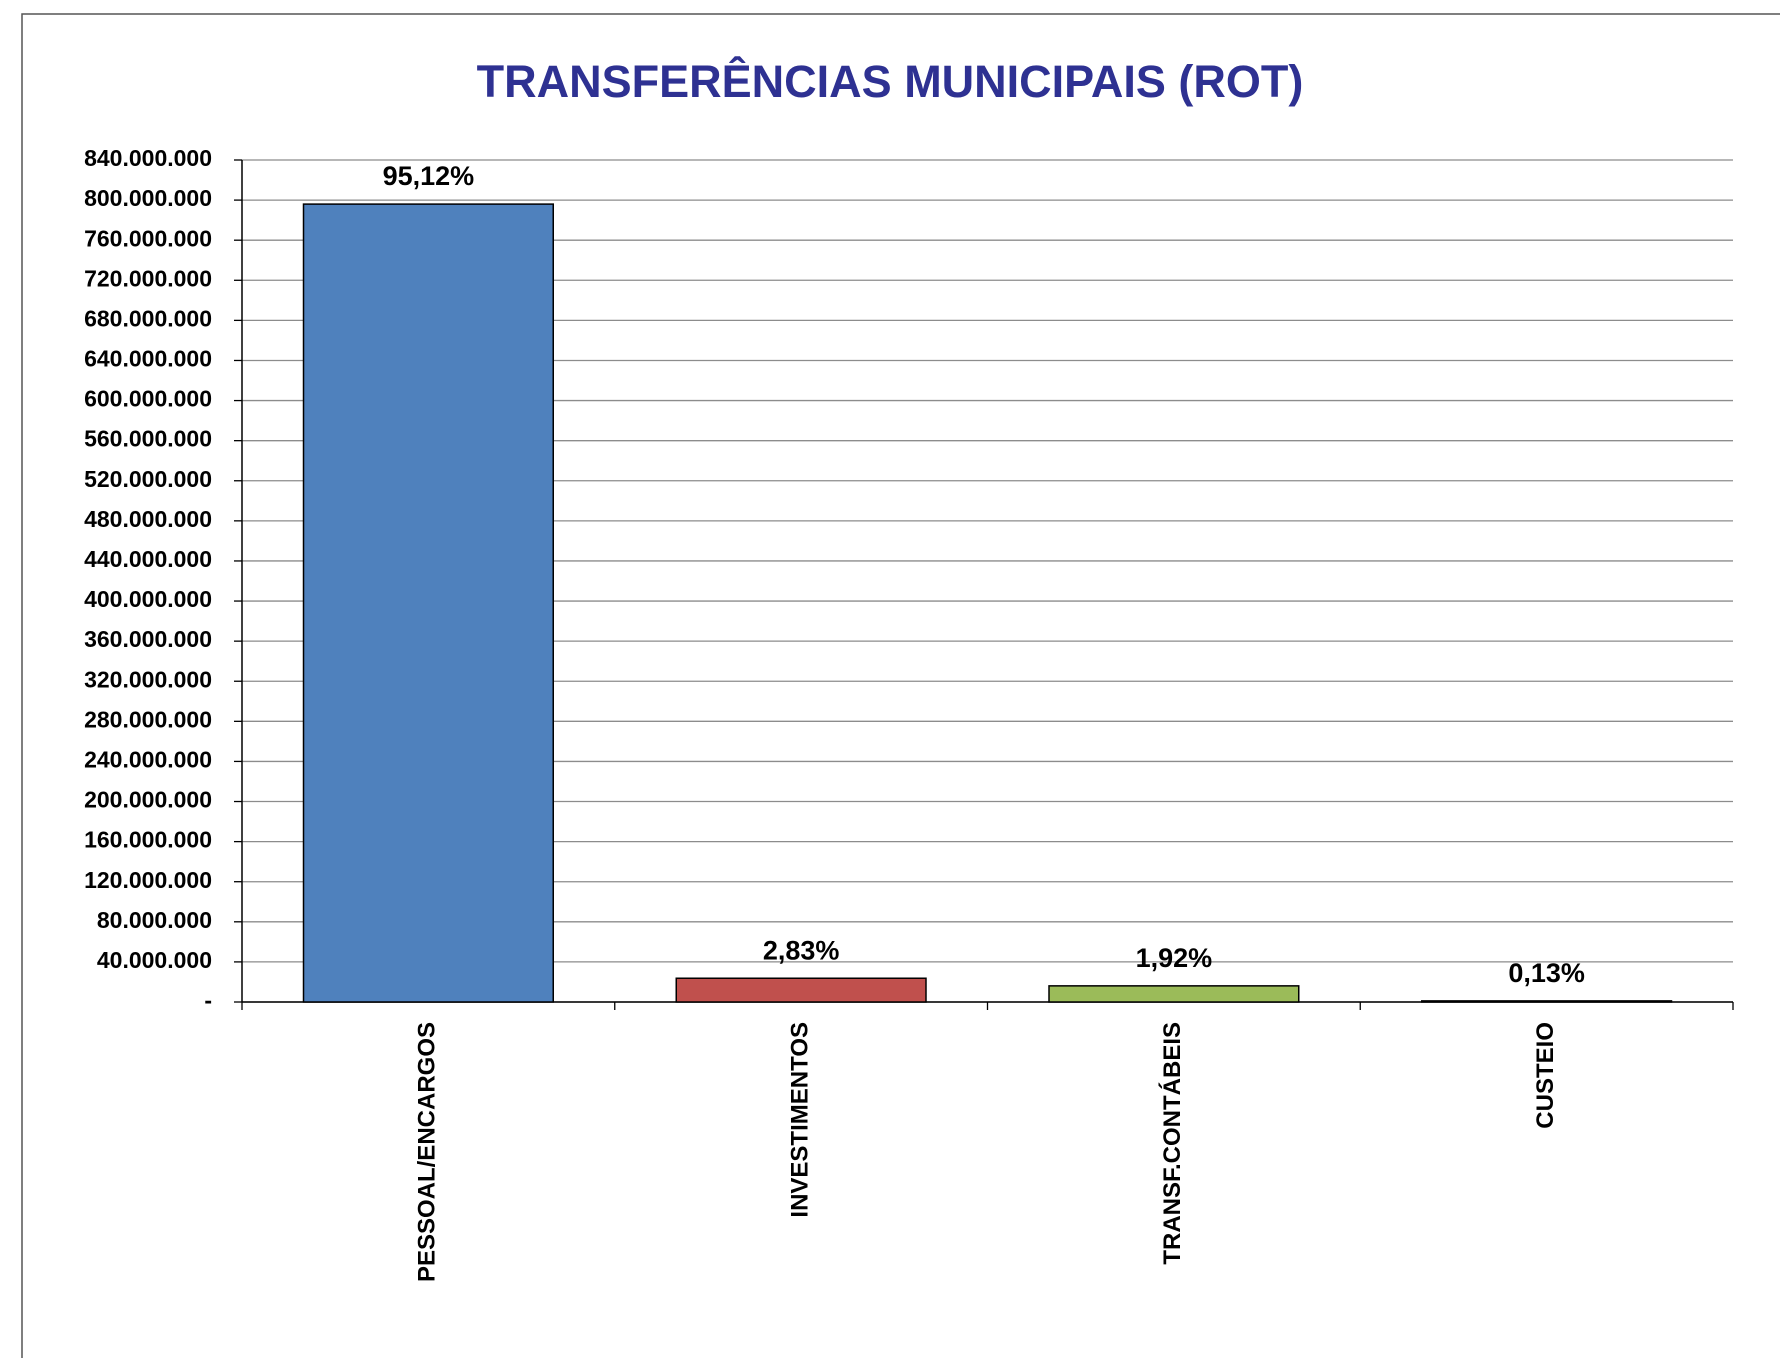  Describe the element at coordinates (148, 318) in the screenshot. I see `y-tick-label: 680.000.000` at that location.